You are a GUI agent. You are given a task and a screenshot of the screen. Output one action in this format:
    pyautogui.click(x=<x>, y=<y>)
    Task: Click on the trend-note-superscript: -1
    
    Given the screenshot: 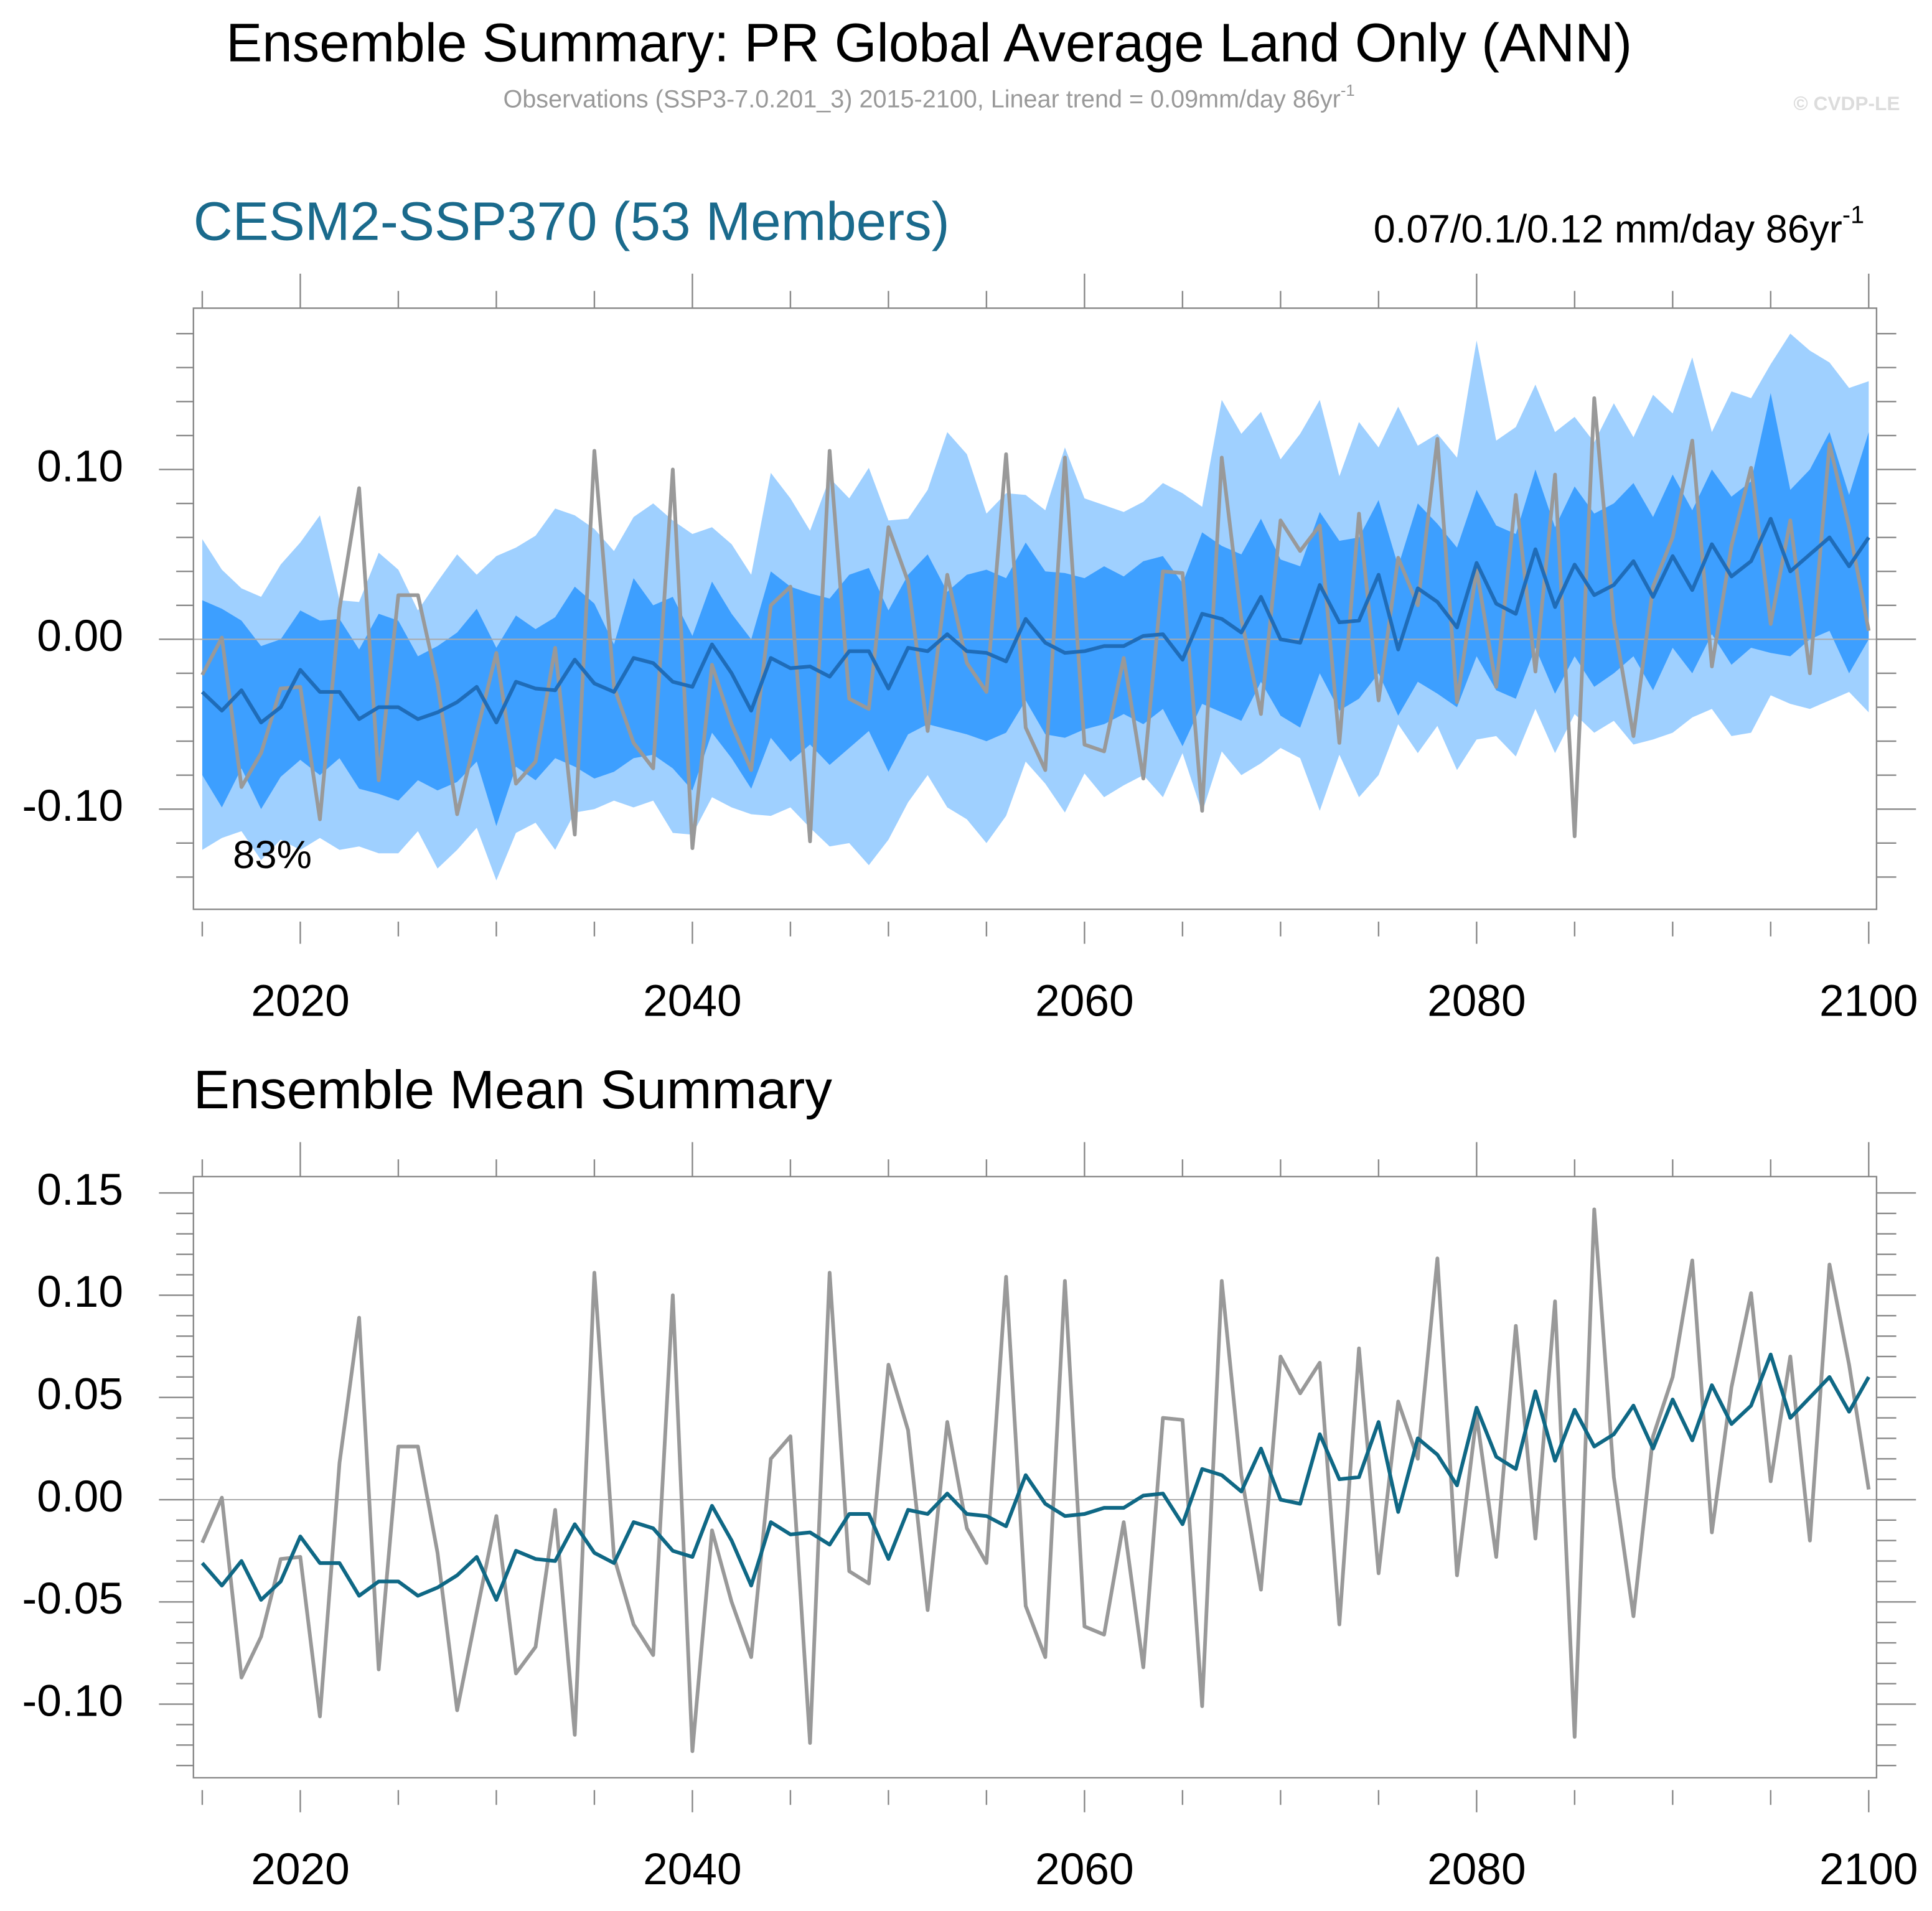 What is the action you would take?
    pyautogui.click(x=1853, y=215)
    